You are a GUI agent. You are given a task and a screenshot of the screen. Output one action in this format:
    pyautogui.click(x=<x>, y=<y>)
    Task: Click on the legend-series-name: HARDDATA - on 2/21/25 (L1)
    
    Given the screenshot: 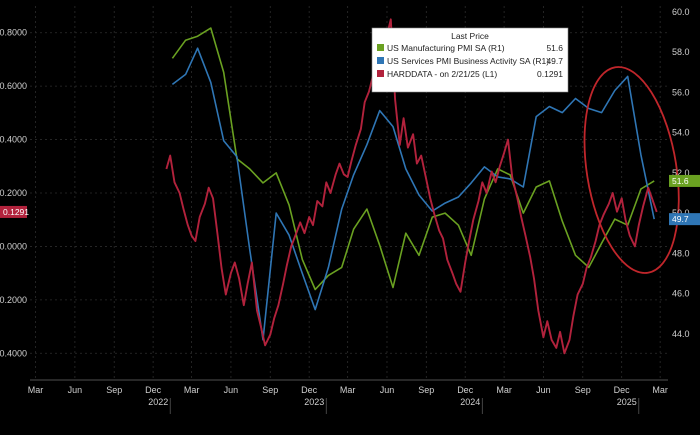 What is the action you would take?
    pyautogui.click(x=442, y=74)
    